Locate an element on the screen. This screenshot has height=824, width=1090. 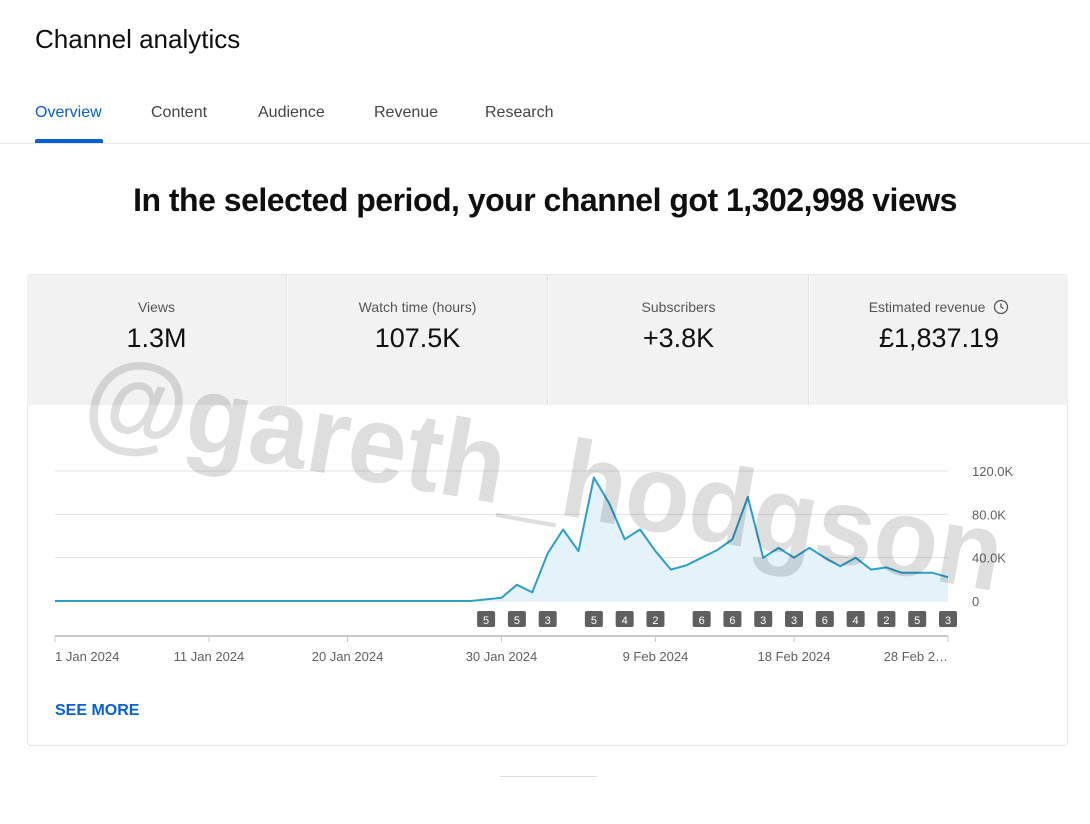
metric-value: +3.8K is located at coordinates (678, 338).